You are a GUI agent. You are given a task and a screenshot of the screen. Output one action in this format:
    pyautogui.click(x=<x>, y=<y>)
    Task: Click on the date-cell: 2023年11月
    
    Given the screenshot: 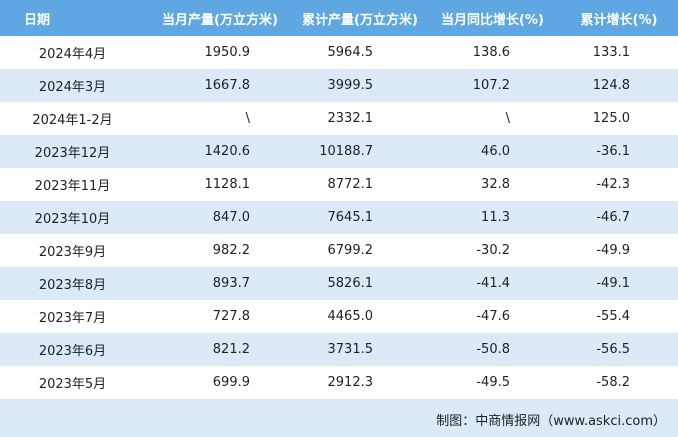 What is the action you would take?
    pyautogui.click(x=72, y=184)
    